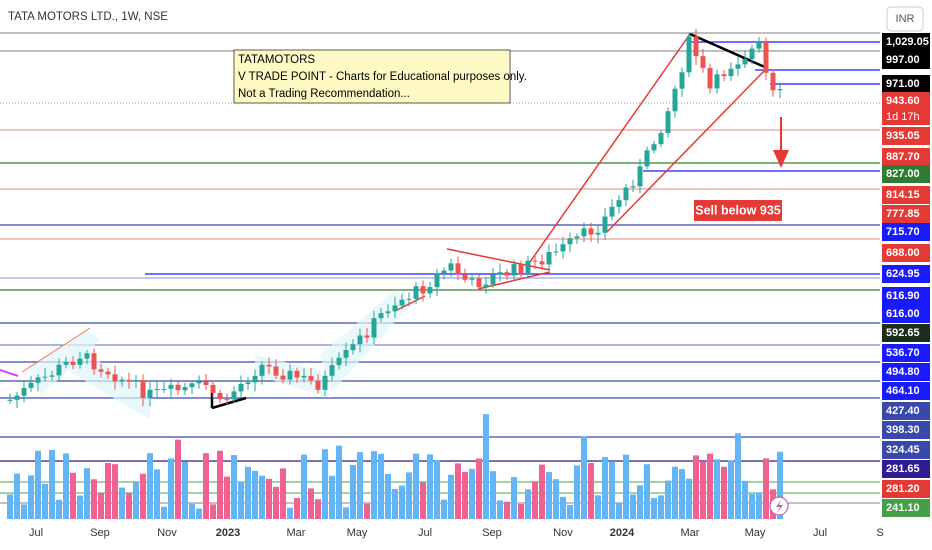  What do you see at coordinates (903, 136) in the screenshot?
I see `price-label: 935.05` at bounding box center [903, 136].